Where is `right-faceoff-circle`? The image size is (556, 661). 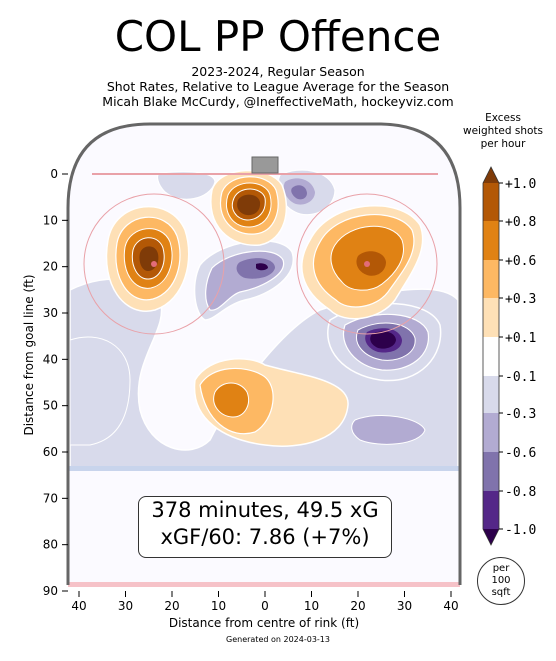
right-faceoff-circle is located at coordinates (367, 264).